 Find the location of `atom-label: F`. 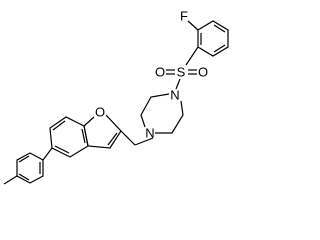

atom-label: F is located at coordinates (184, 16).